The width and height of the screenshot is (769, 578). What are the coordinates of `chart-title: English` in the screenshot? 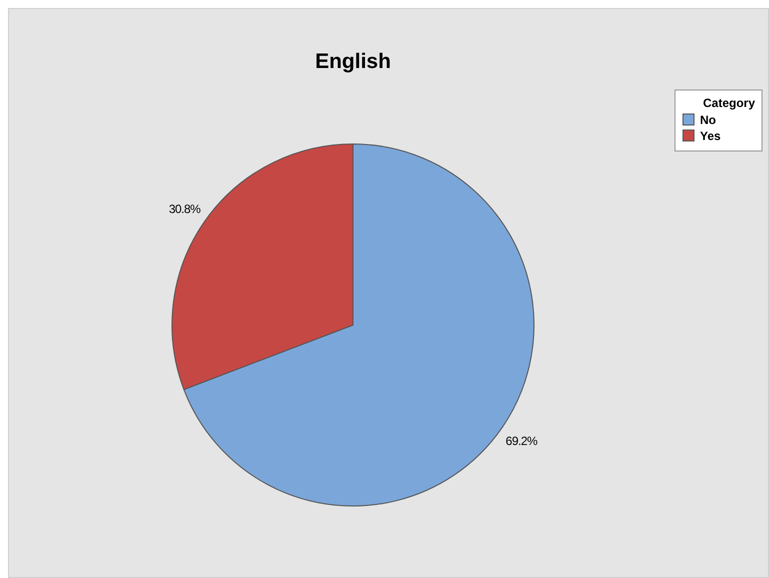 It's located at (353, 61).